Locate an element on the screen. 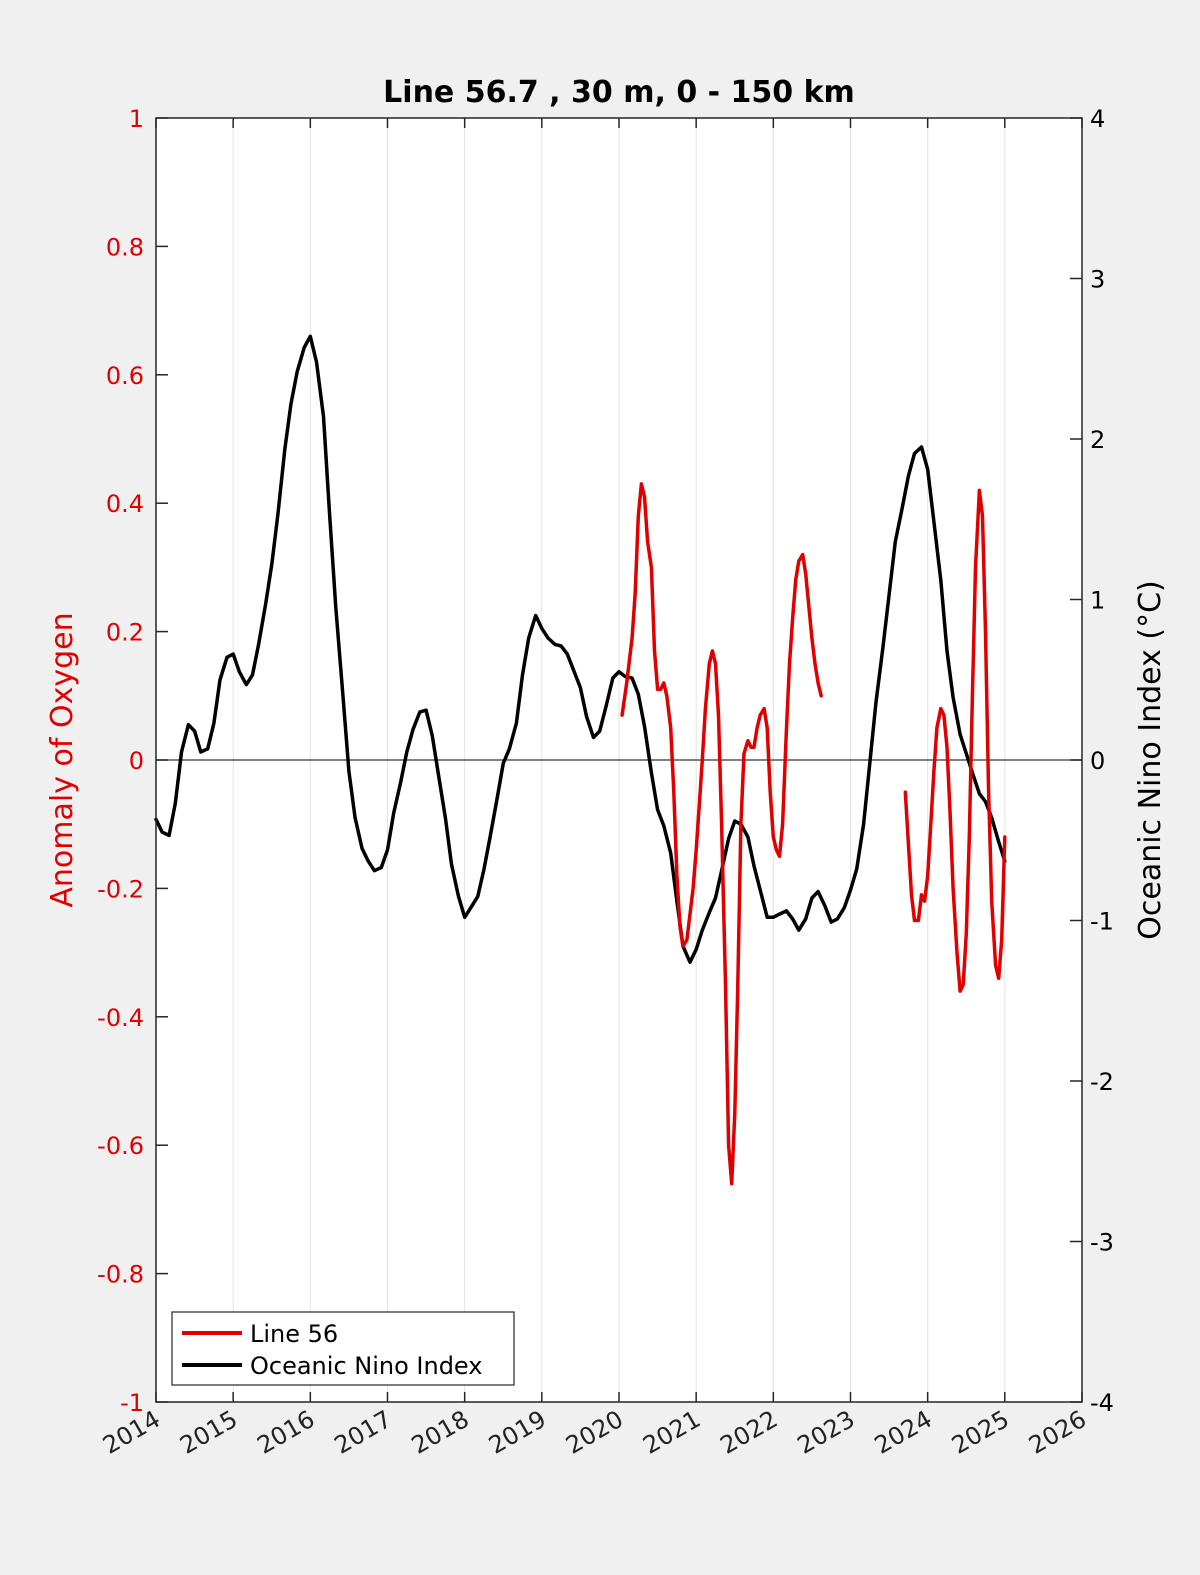 This screenshot has height=1575, width=1200. x-tick-label: 2022 is located at coordinates (748, 1432).